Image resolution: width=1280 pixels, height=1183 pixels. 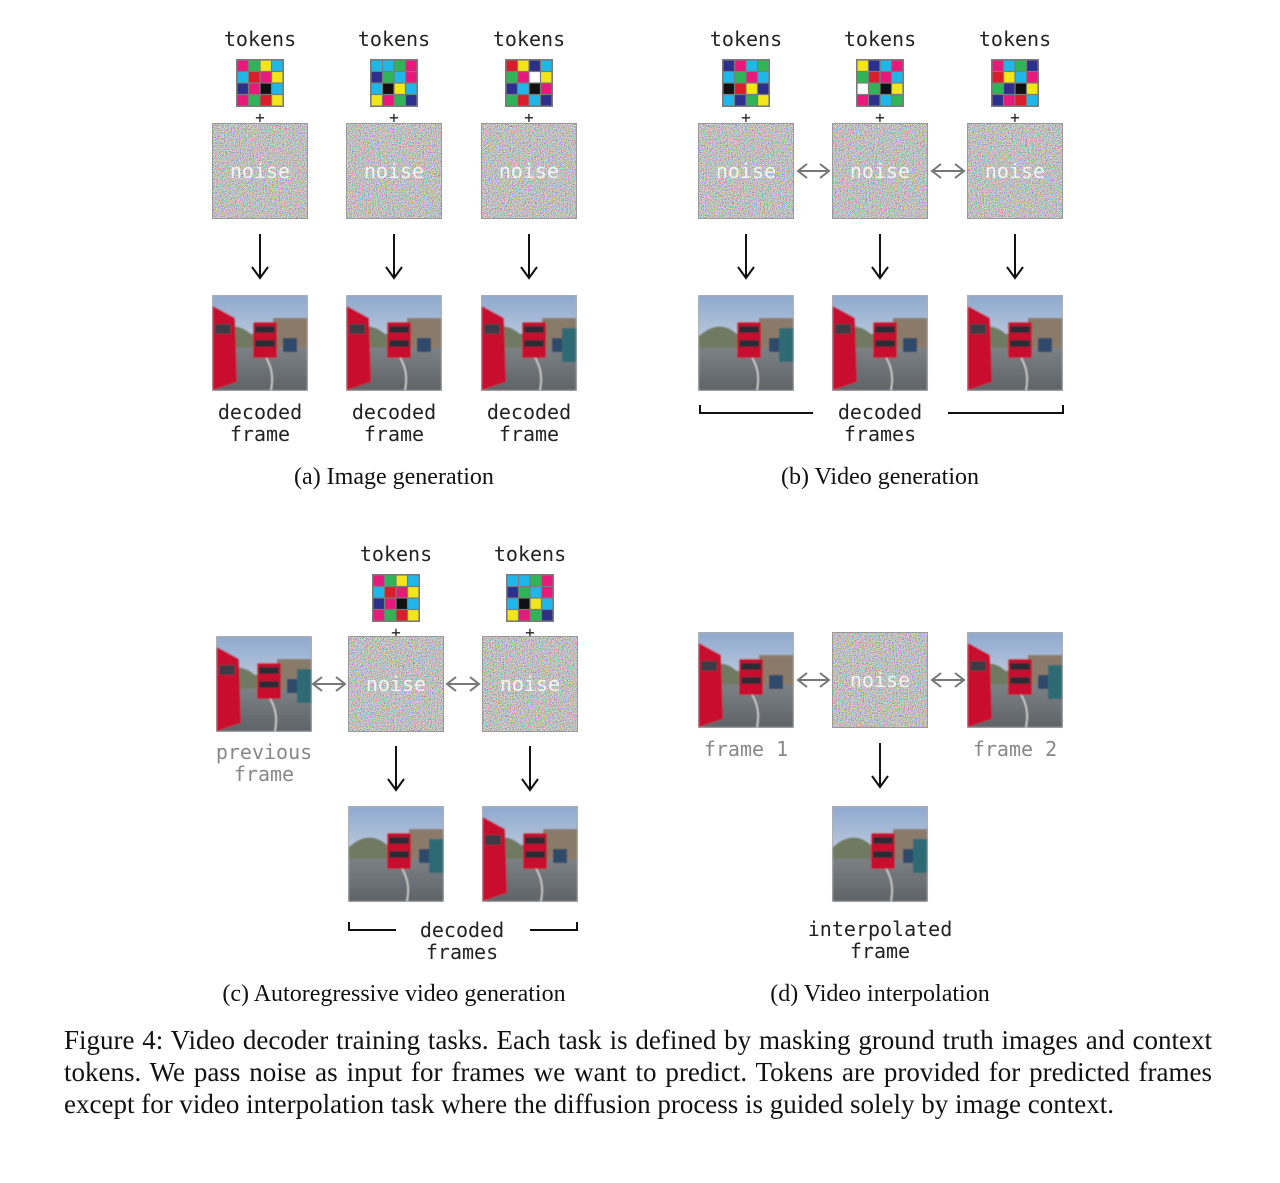 What do you see at coordinates (529, 434) in the screenshot?
I see `decoded-frame-label-line2: frame` at bounding box center [529, 434].